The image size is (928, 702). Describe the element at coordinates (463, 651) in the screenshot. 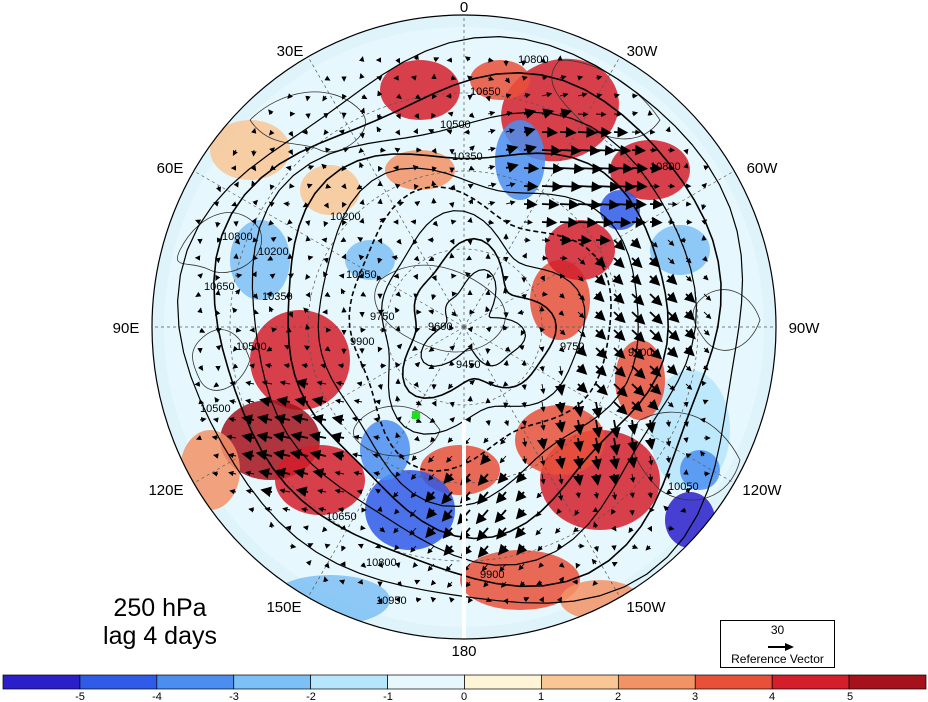

I see `lon-label-180: 180` at that location.